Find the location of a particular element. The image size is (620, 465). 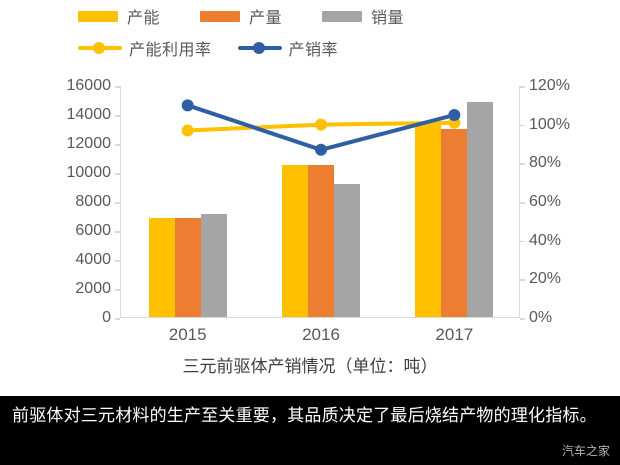

bar-group: 2015 is located at coordinates (187, 215).